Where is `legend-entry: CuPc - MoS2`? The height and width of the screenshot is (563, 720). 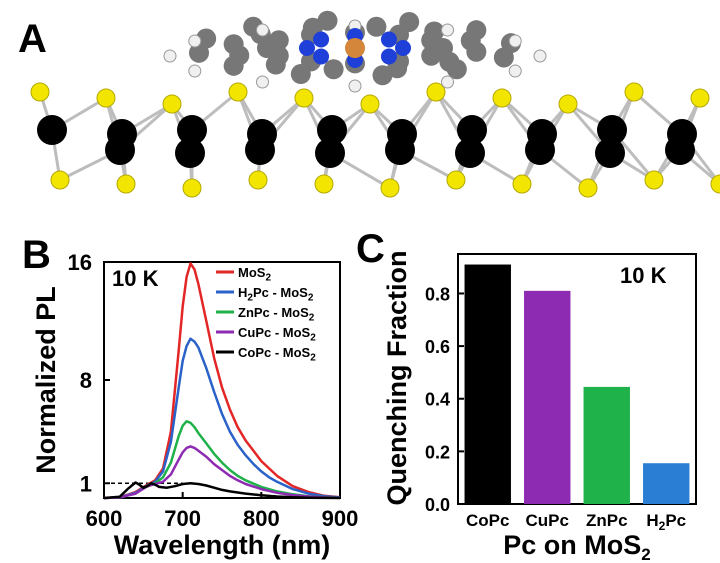
legend-entry: CuPc - MoS2 is located at coordinates (277, 334).